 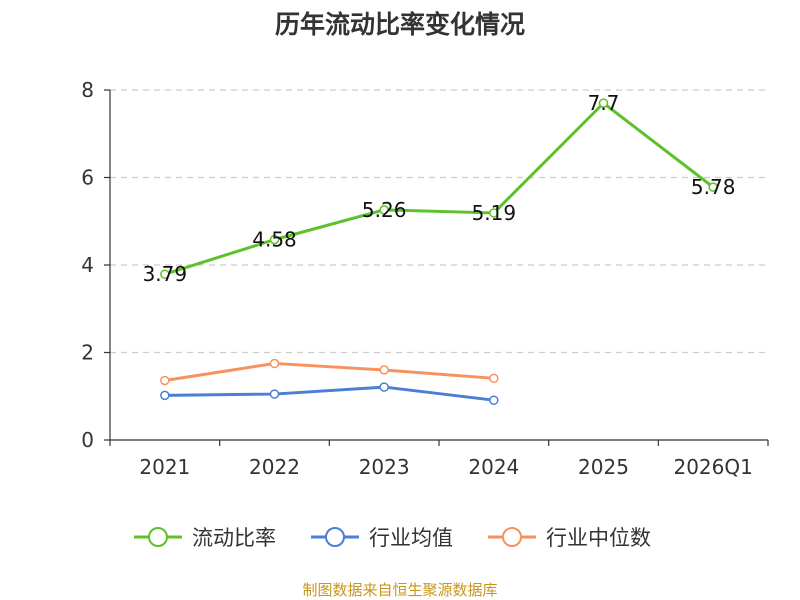 What do you see at coordinates (603, 467) in the screenshot?
I see `x-tick-label: 2025` at bounding box center [603, 467].